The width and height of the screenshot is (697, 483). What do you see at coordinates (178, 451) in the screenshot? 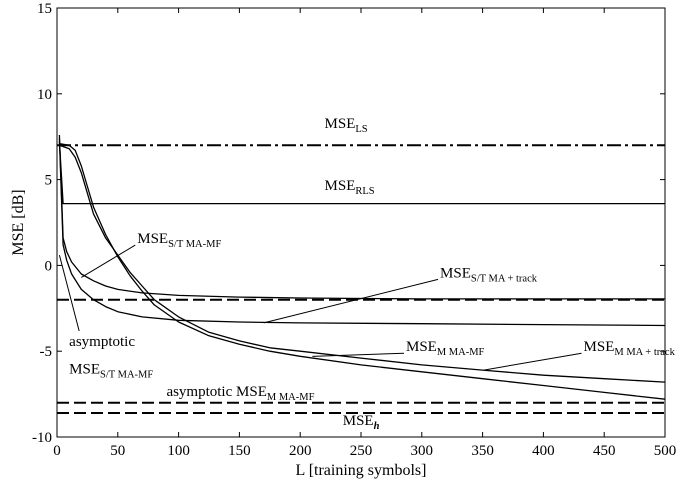
I see `x-tick-label-100: 100` at bounding box center [178, 451].